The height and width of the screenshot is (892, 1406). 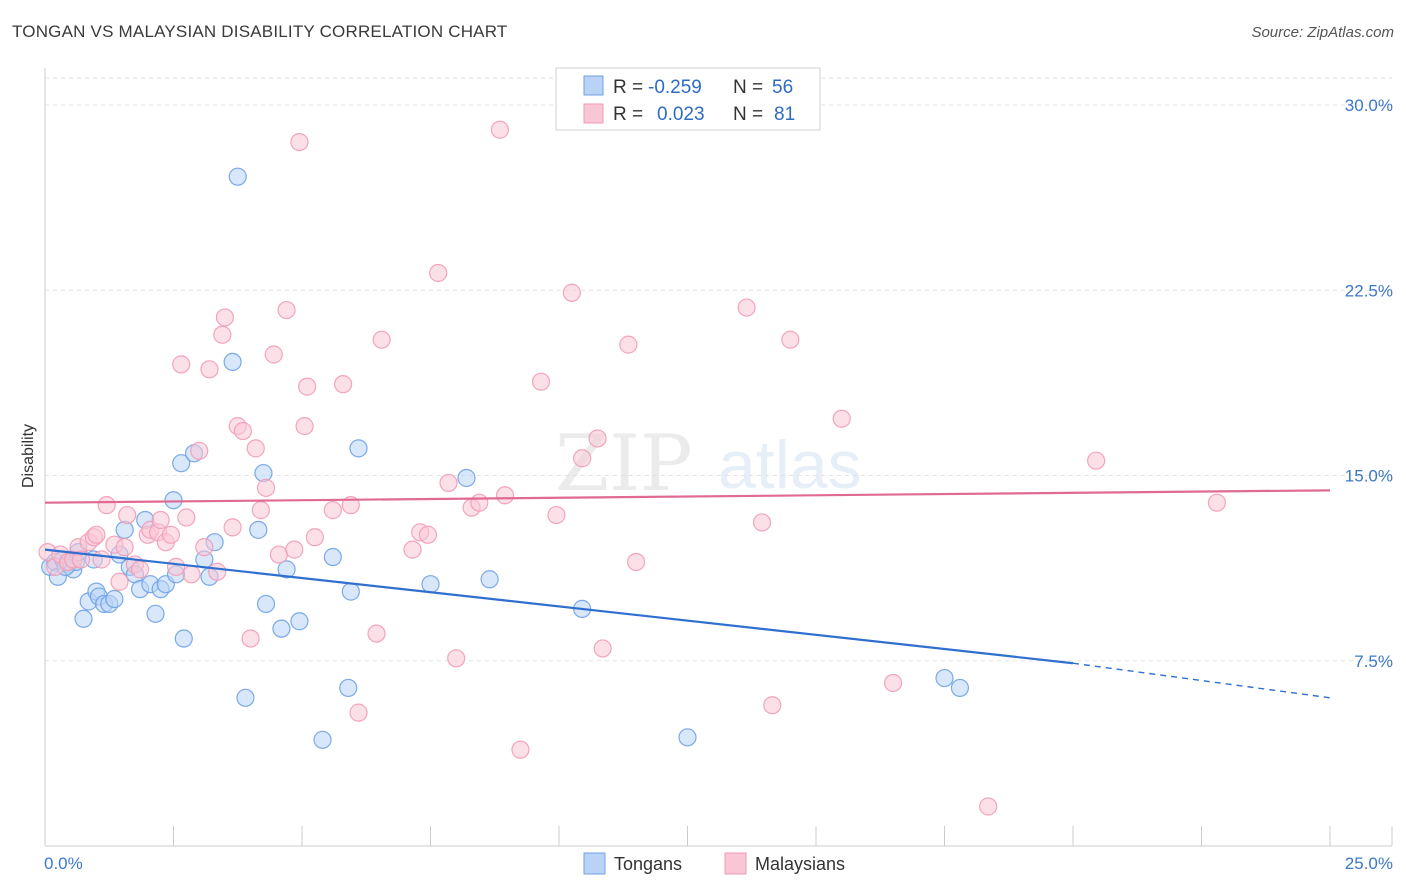 I want to click on tongan-trend-extension, so click(x=1201, y=680).